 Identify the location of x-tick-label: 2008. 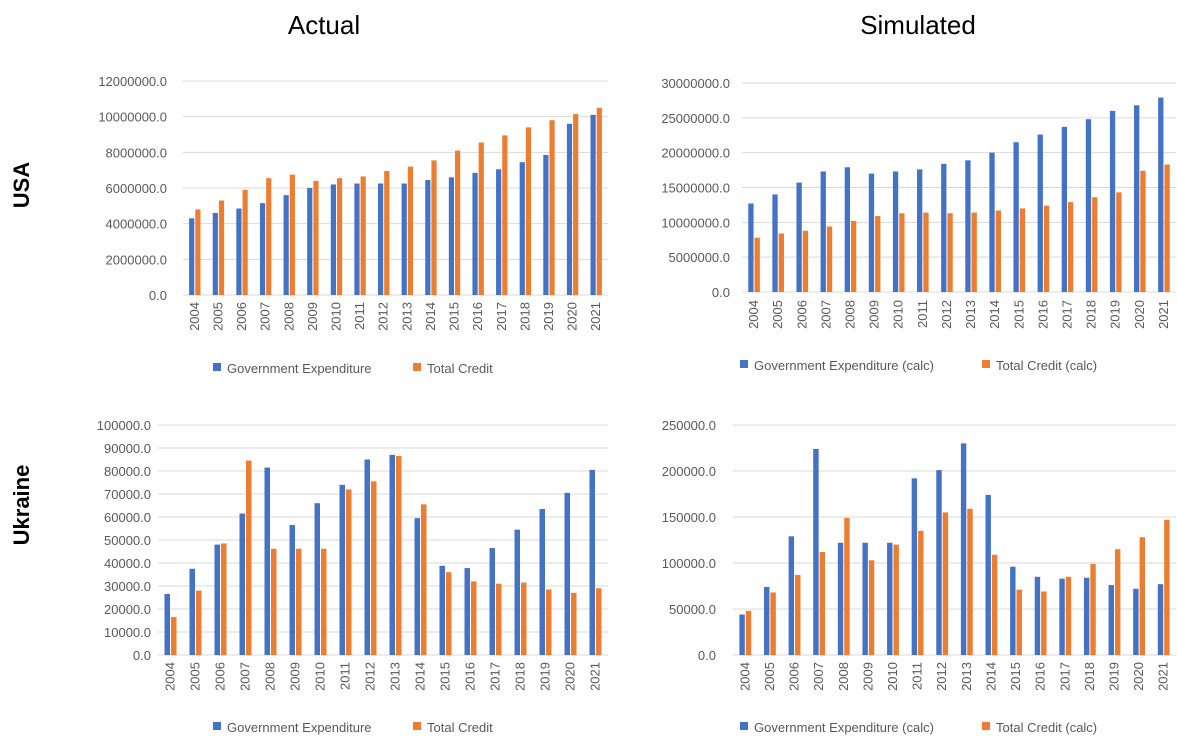
(288, 316).